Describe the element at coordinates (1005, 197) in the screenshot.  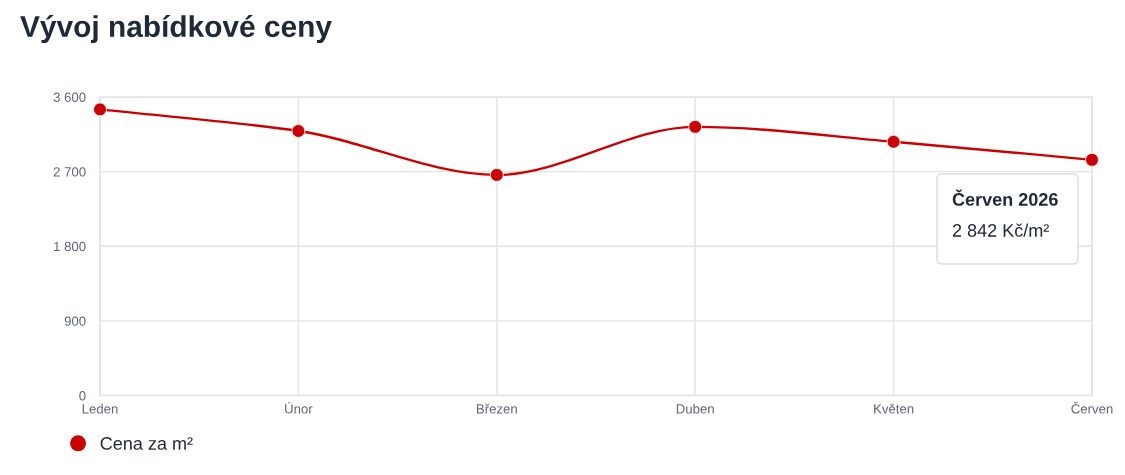
I see `annotation: Červen 2026` at that location.